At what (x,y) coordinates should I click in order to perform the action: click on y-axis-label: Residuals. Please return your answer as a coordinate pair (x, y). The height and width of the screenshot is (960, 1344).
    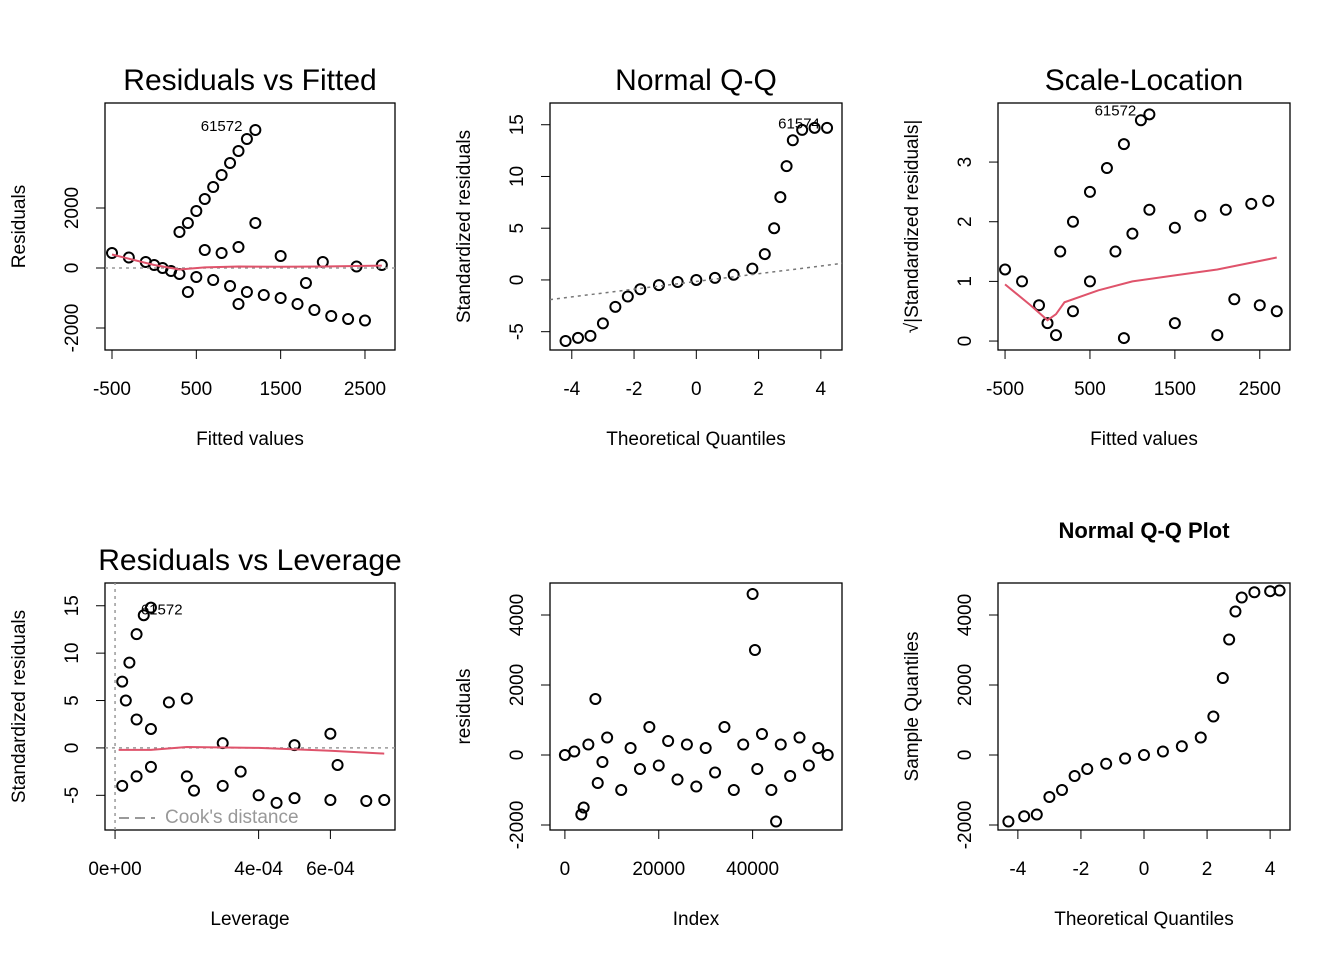
    Looking at the image, I should click on (19, 226).